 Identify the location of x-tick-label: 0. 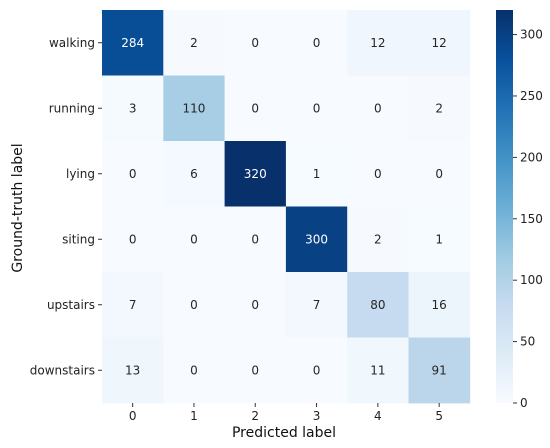
(133, 416).